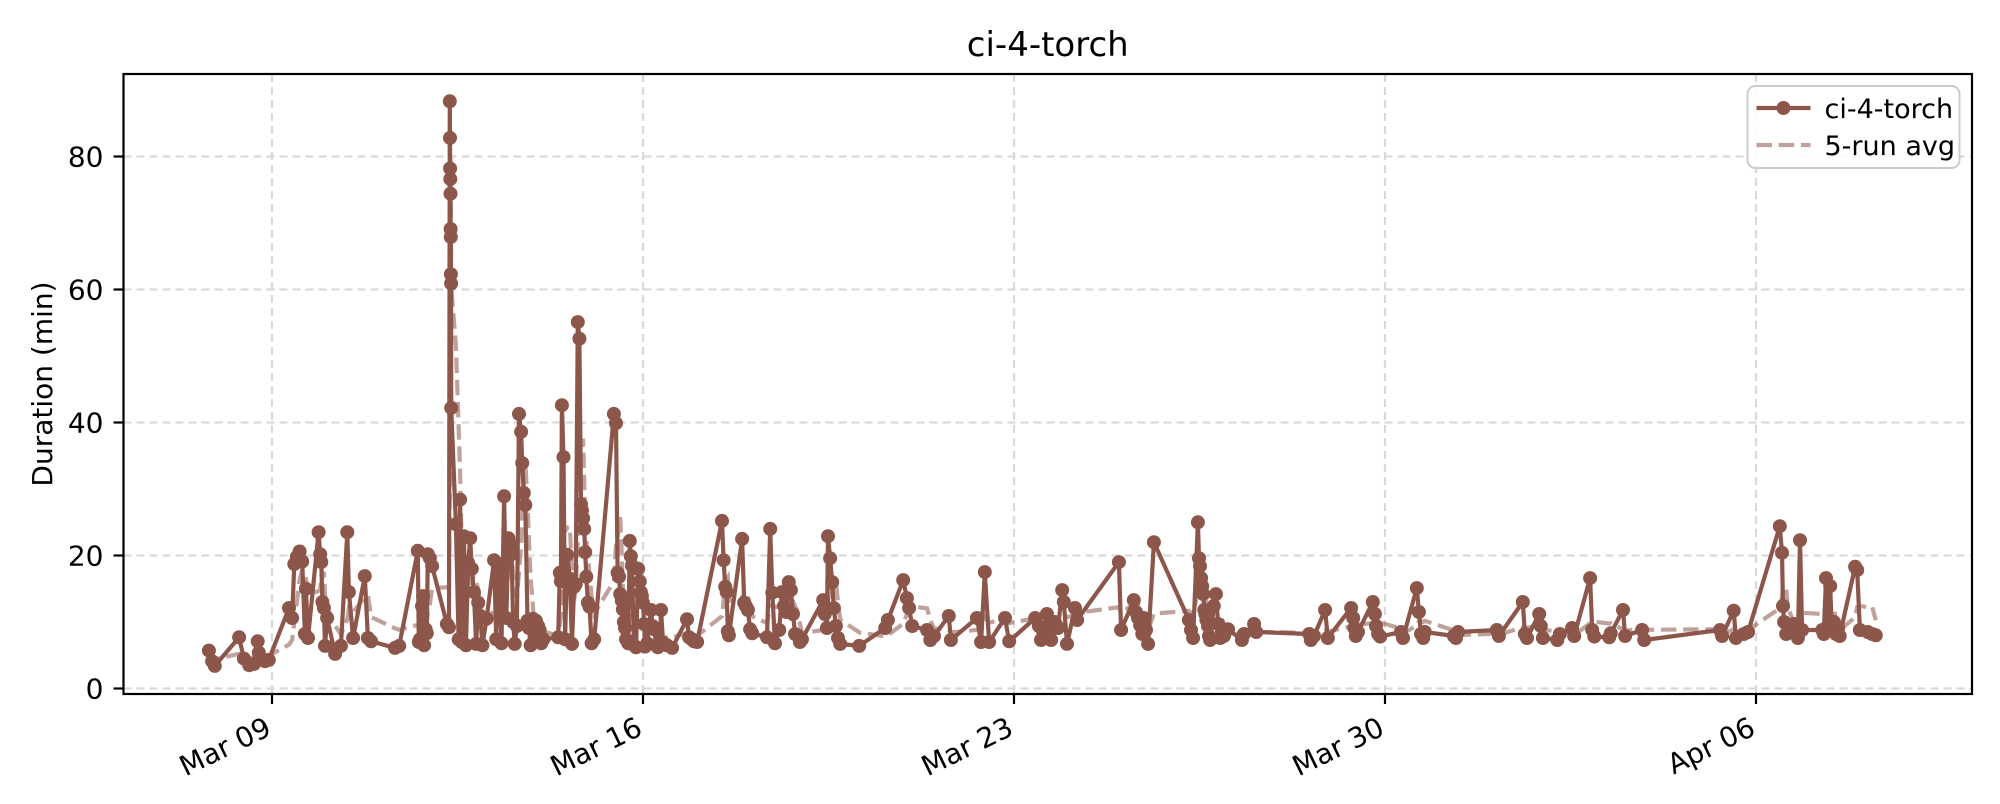  Describe the element at coordinates (967, 747) in the screenshot. I see `x-tick-label: Mar 23` at that location.